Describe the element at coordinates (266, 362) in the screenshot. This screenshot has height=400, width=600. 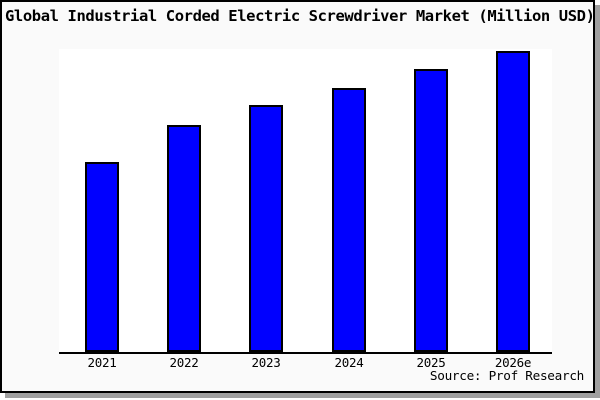
I see `x-tick-label-2023: 2023` at that location.